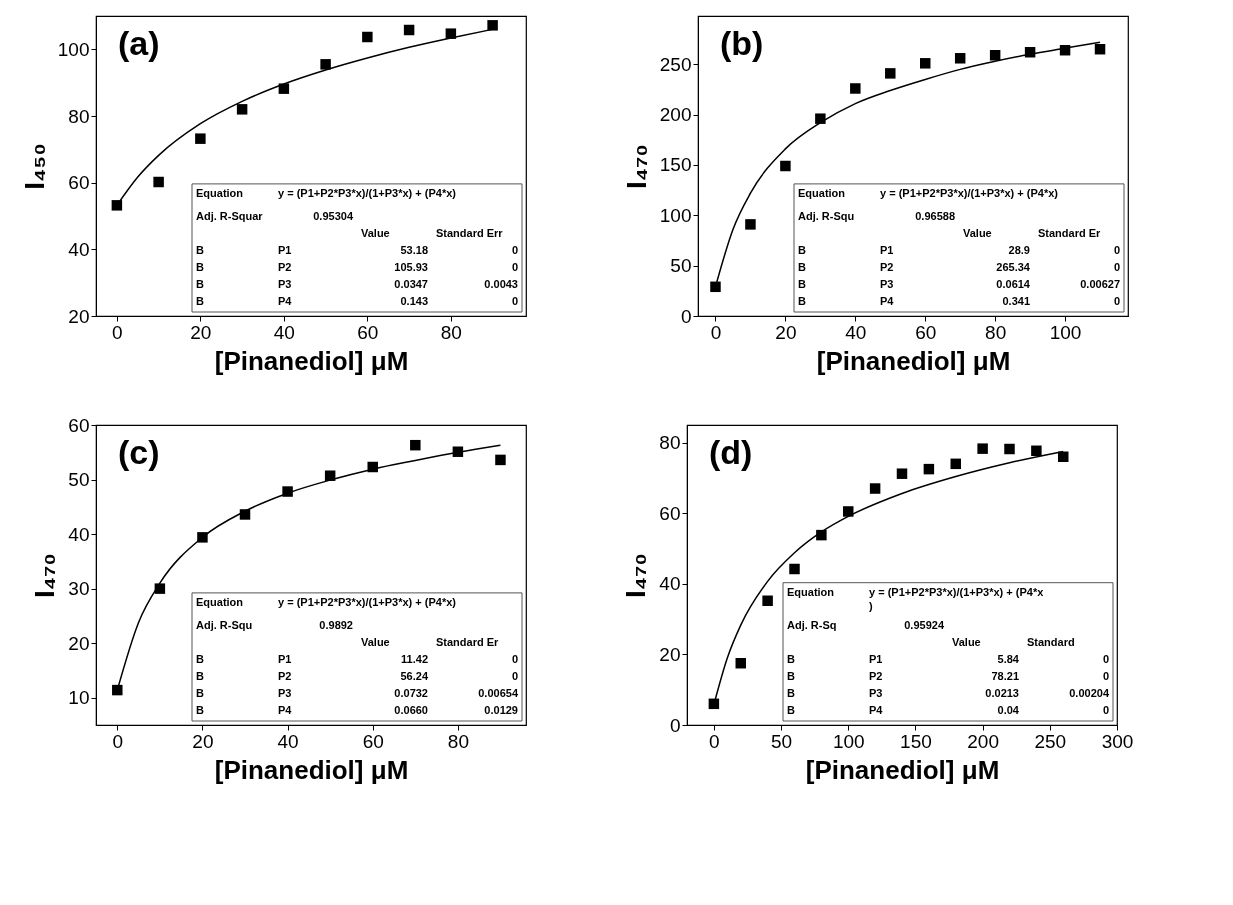  I want to click on annotation: 28.9, so click(1019, 249).